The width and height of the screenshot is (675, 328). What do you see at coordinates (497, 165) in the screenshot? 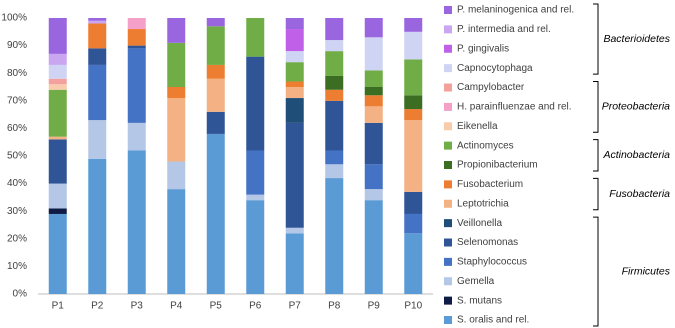
I see `legend-label: Propionibacterium` at bounding box center [497, 165].